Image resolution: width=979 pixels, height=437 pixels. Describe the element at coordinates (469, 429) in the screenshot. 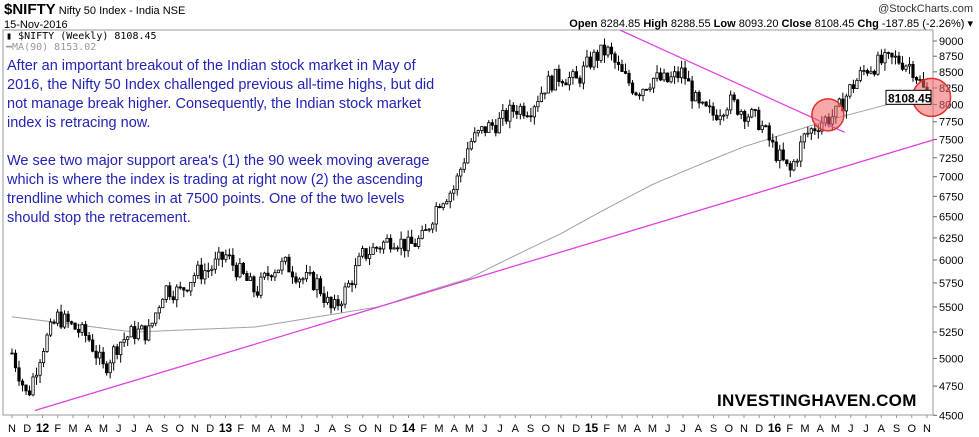

I see `x-tick-label: M` at that location.